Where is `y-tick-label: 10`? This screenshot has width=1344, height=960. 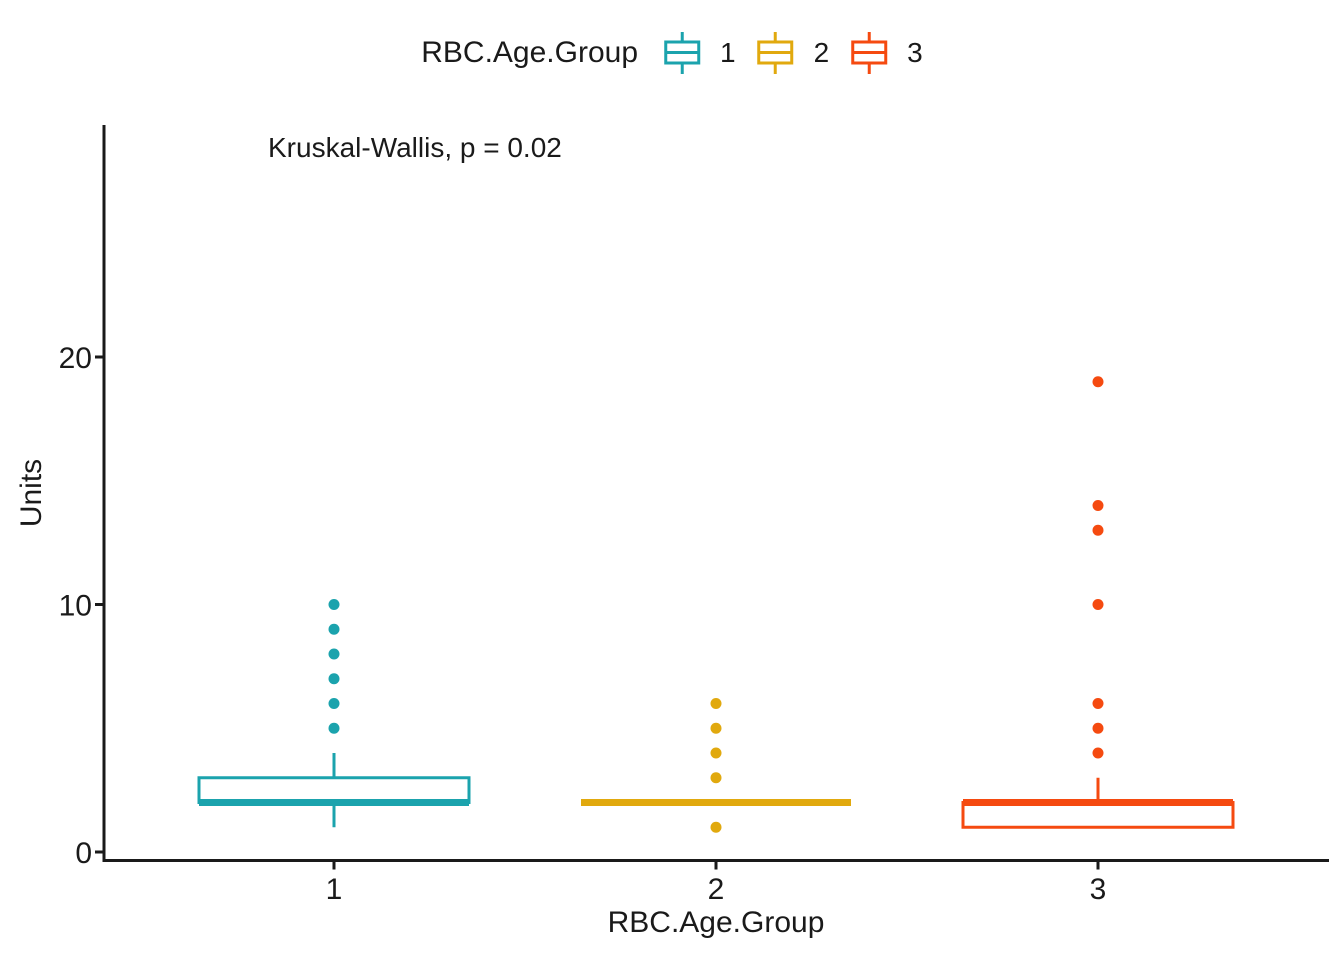 y-tick-label: 10 is located at coordinates (75, 606).